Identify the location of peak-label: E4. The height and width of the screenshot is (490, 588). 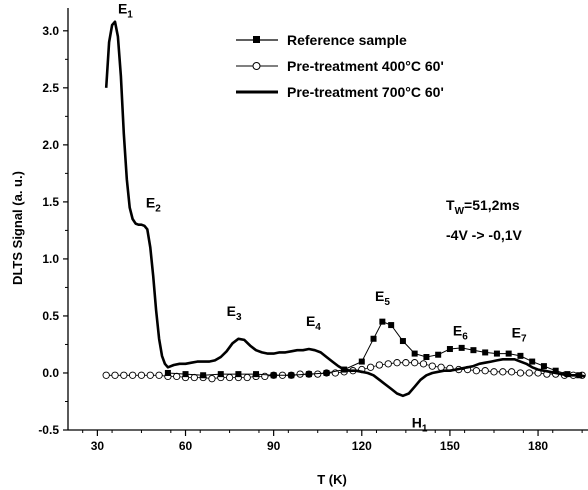
(313, 323).